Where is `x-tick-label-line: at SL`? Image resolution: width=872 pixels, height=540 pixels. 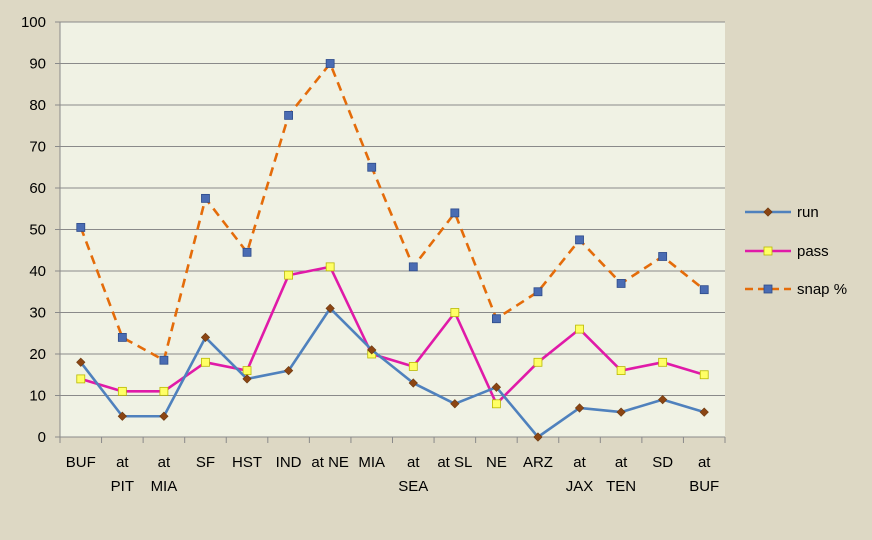
x-tick-label-line: at SL is located at coordinates (454, 462).